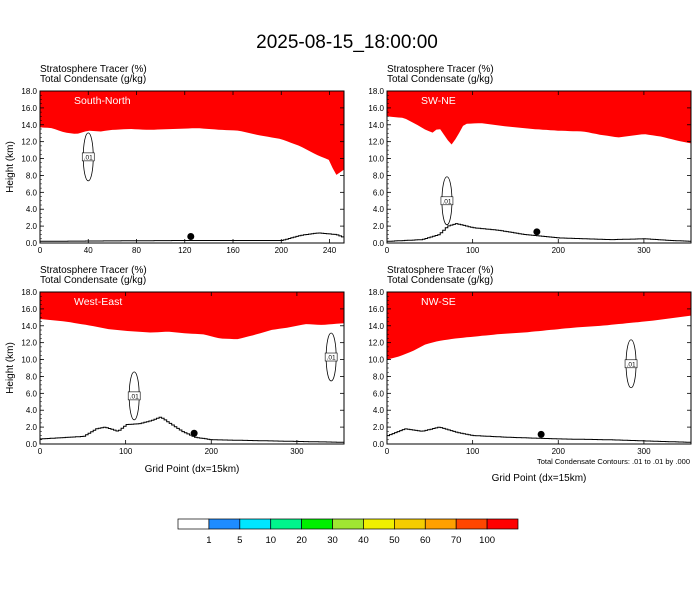  What do you see at coordinates (239, 540) in the screenshot?
I see `colorbar-label: 5` at bounding box center [239, 540].